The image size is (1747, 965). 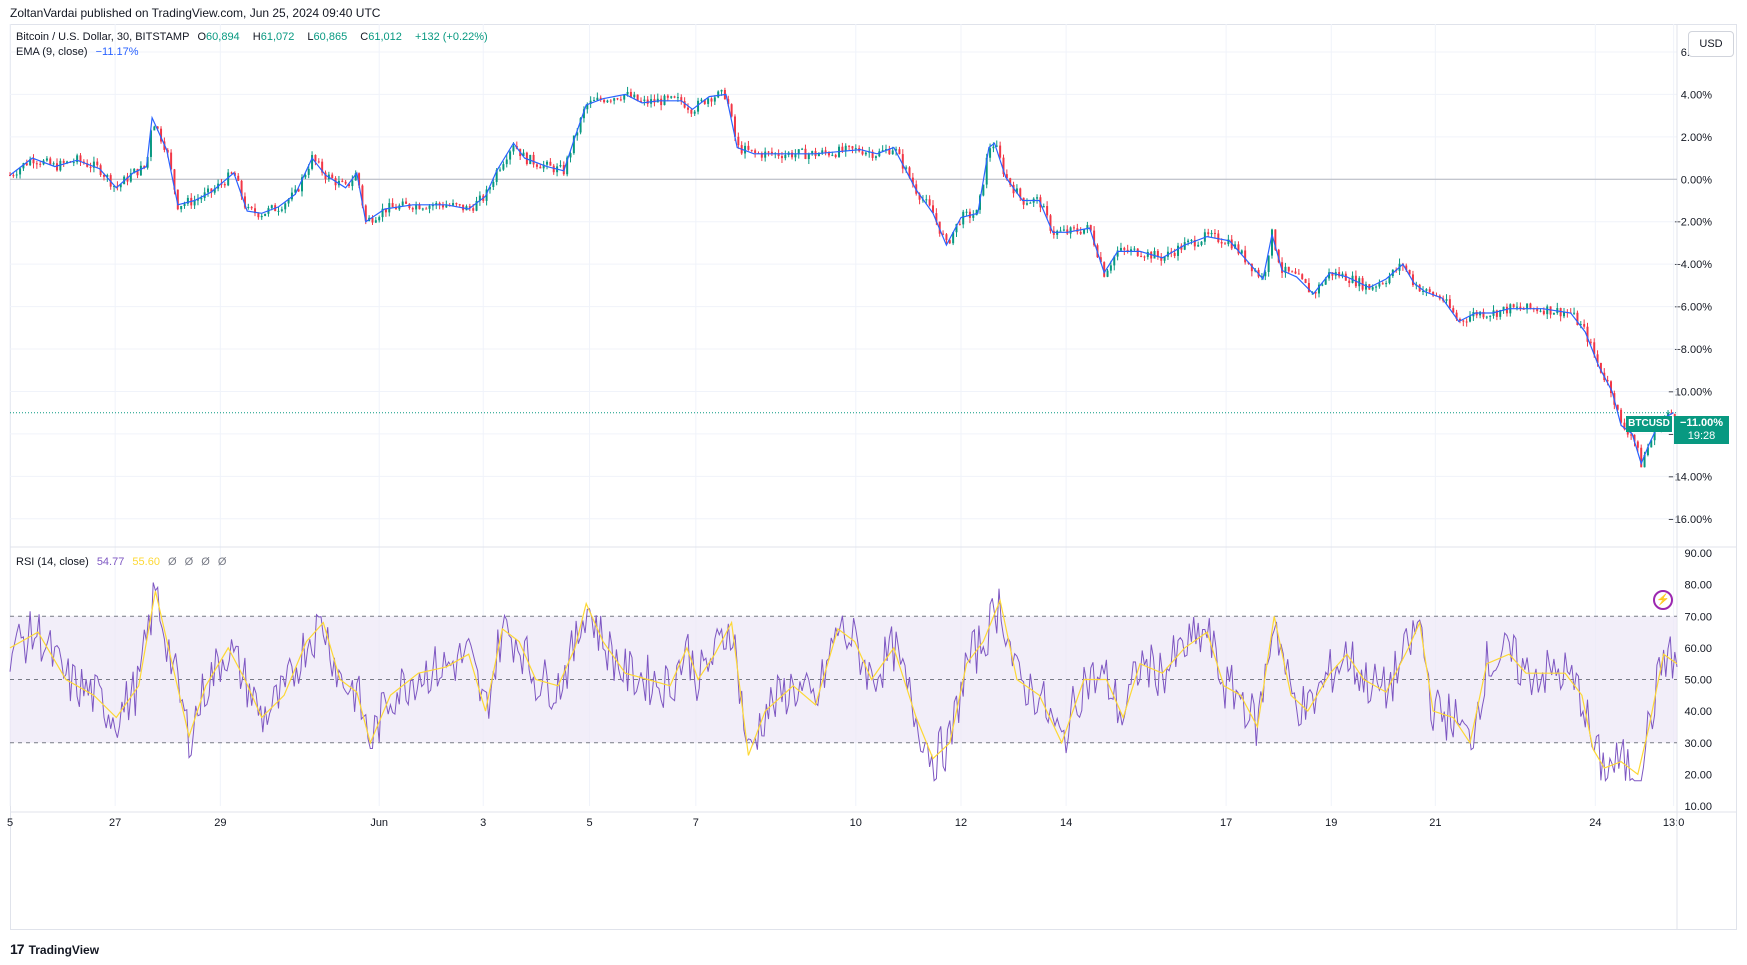 What do you see at coordinates (1711, 44) in the screenshot?
I see `currency-button: USD` at bounding box center [1711, 44].